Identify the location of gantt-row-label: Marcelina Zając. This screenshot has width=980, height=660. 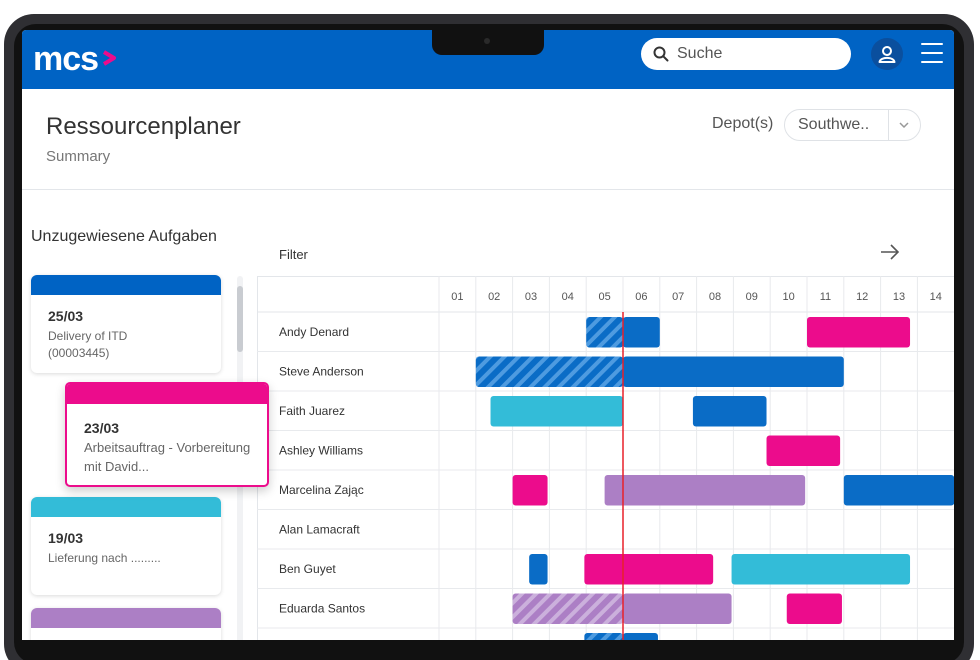
(321, 490).